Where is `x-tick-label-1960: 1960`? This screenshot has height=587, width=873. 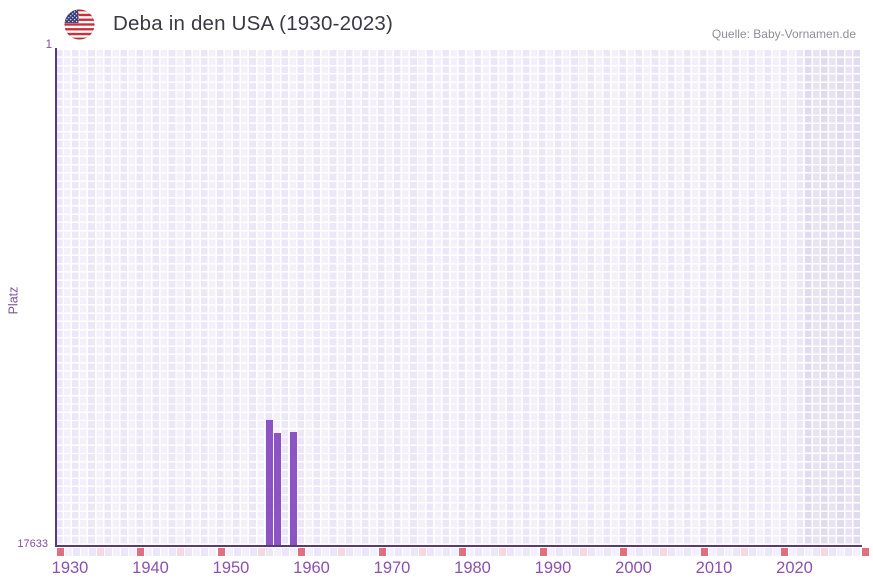
x-tick-label-1960: 1960 is located at coordinates (311, 568).